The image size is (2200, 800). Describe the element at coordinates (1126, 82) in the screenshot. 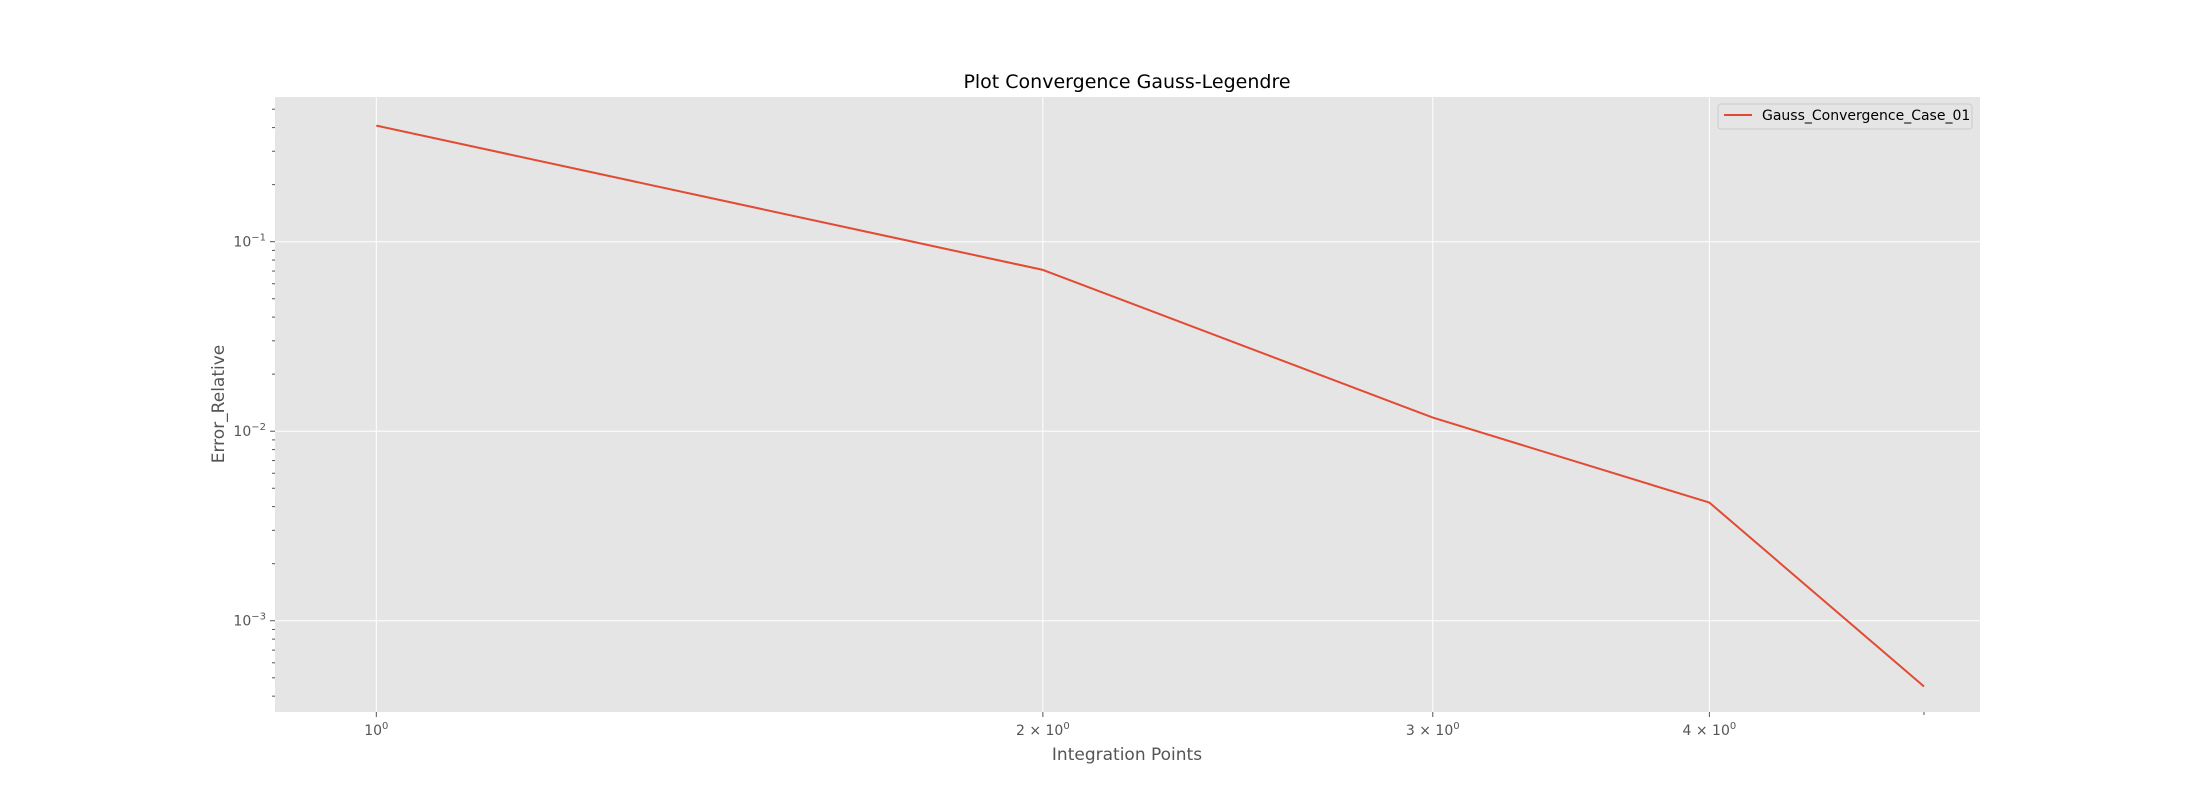

I see `chart-title: Plot Convergence Gauss-Legendre` at that location.